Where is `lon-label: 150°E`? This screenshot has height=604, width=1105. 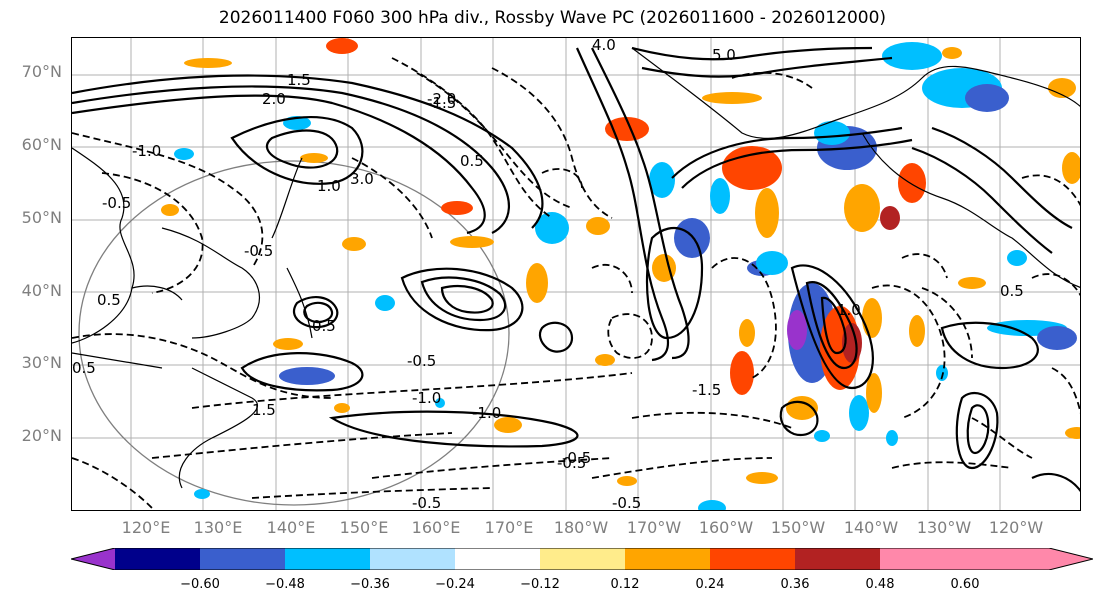
lon-label: 150°E is located at coordinates (364, 527).